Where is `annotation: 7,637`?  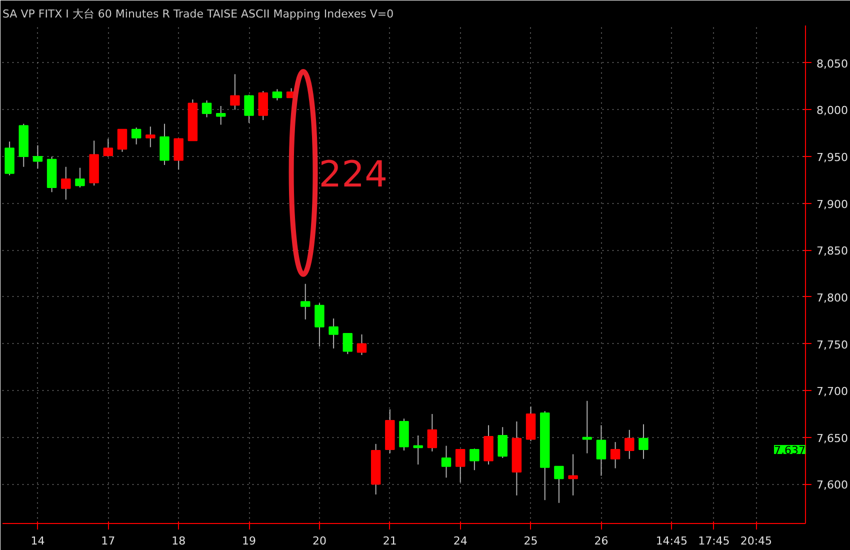
annotation: 7,637 is located at coordinates (790, 451).